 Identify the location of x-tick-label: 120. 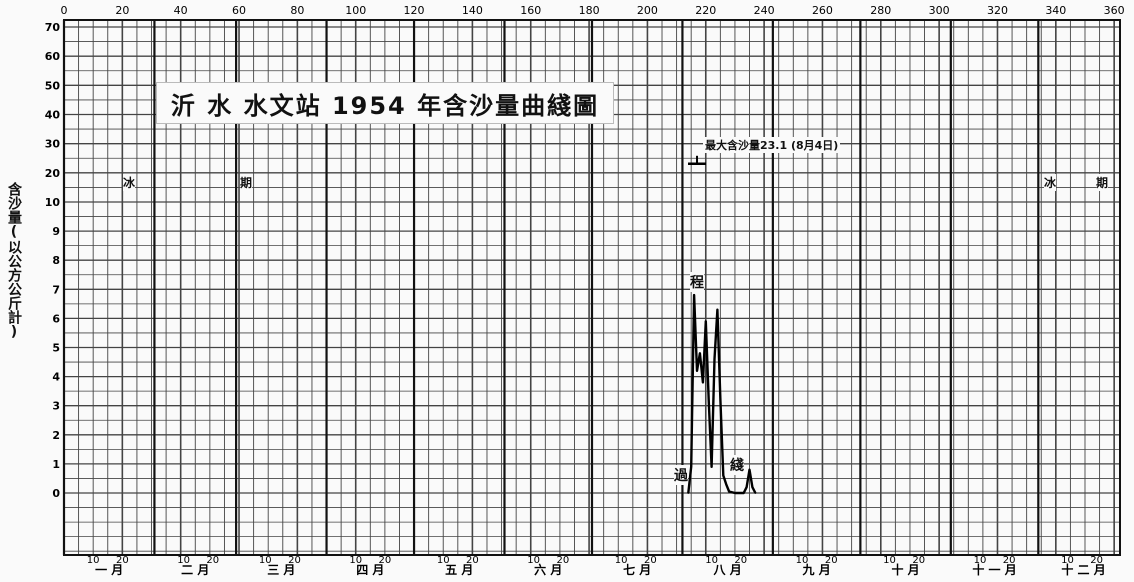
(414, 10).